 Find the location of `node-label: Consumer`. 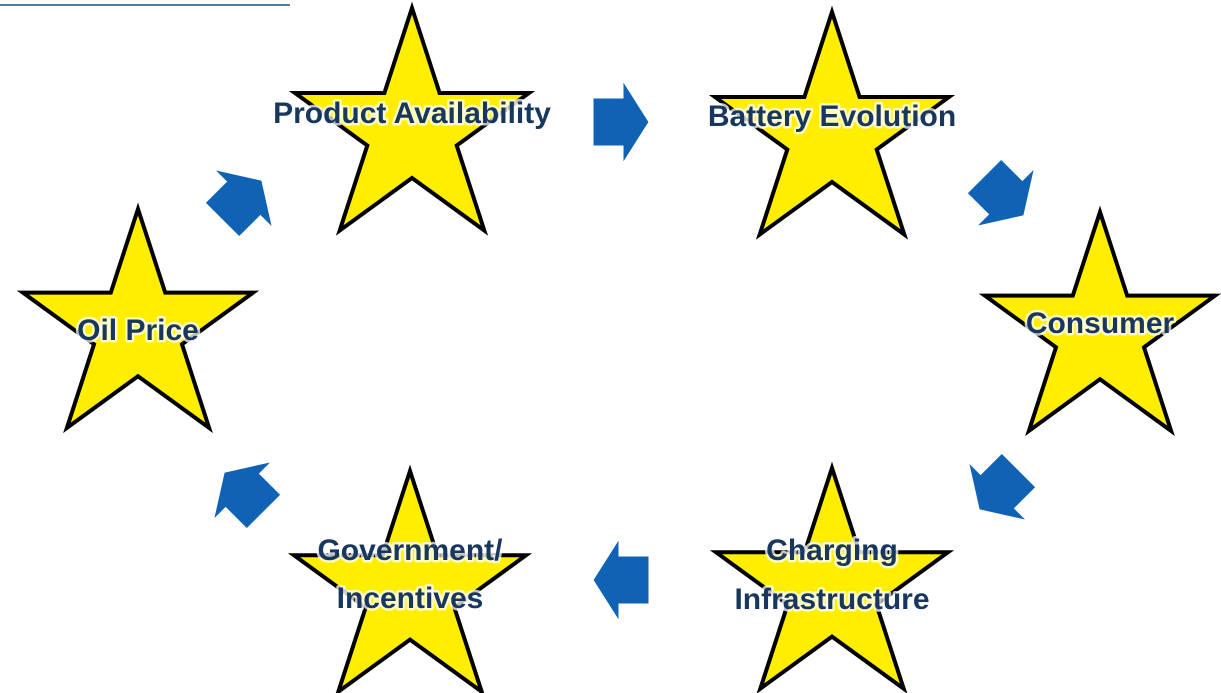

node-label: Consumer is located at coordinates (1100, 323).